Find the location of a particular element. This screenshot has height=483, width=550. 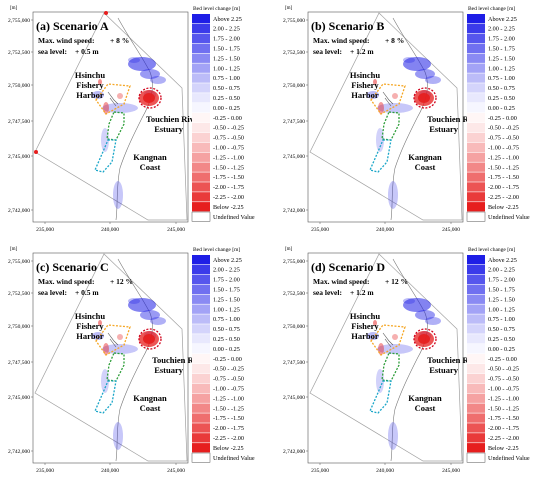

y-tick-label: 2,750,000 is located at coordinates (19, 86).